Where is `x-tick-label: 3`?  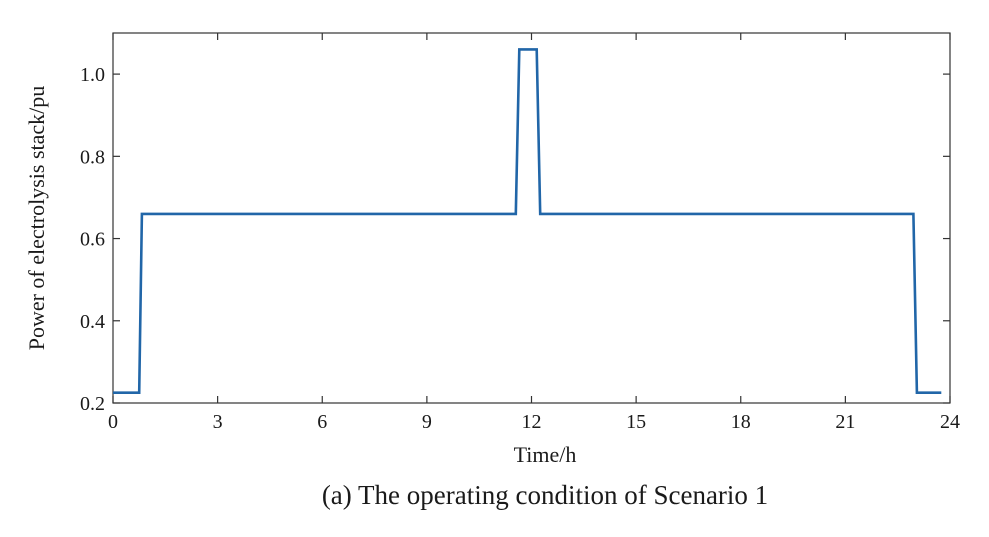 x-tick-label: 3 is located at coordinates (218, 422).